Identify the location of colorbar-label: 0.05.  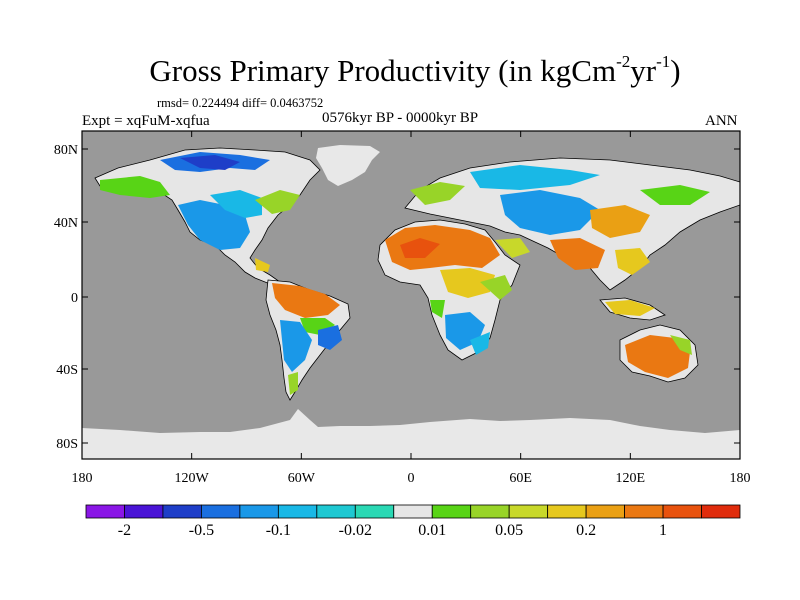
(509, 530).